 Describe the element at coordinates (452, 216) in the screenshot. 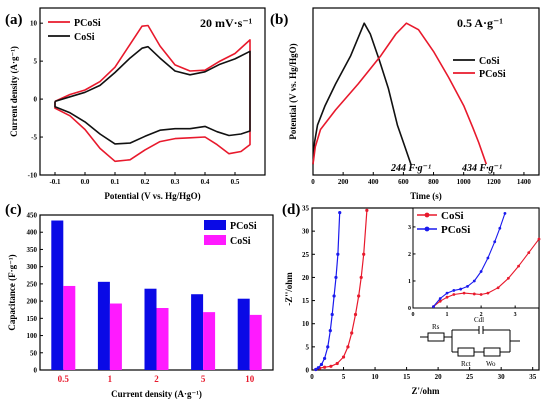

I see `panel-d-legend-CoSi: CoSi` at that location.